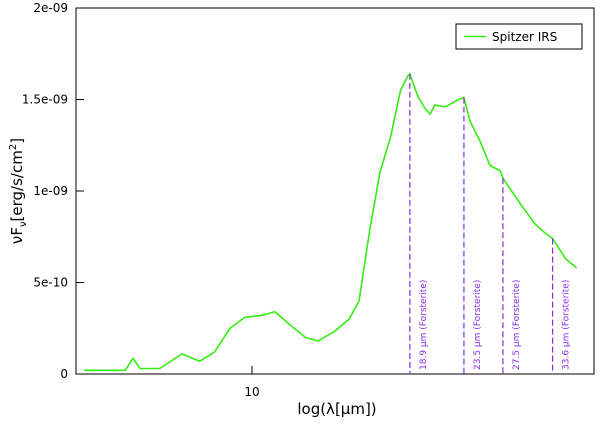 The height and width of the screenshot is (425, 600). What do you see at coordinates (478, 325) in the screenshot?
I see `annotation-label: 23.5 μm (Forsterite)` at bounding box center [478, 325].